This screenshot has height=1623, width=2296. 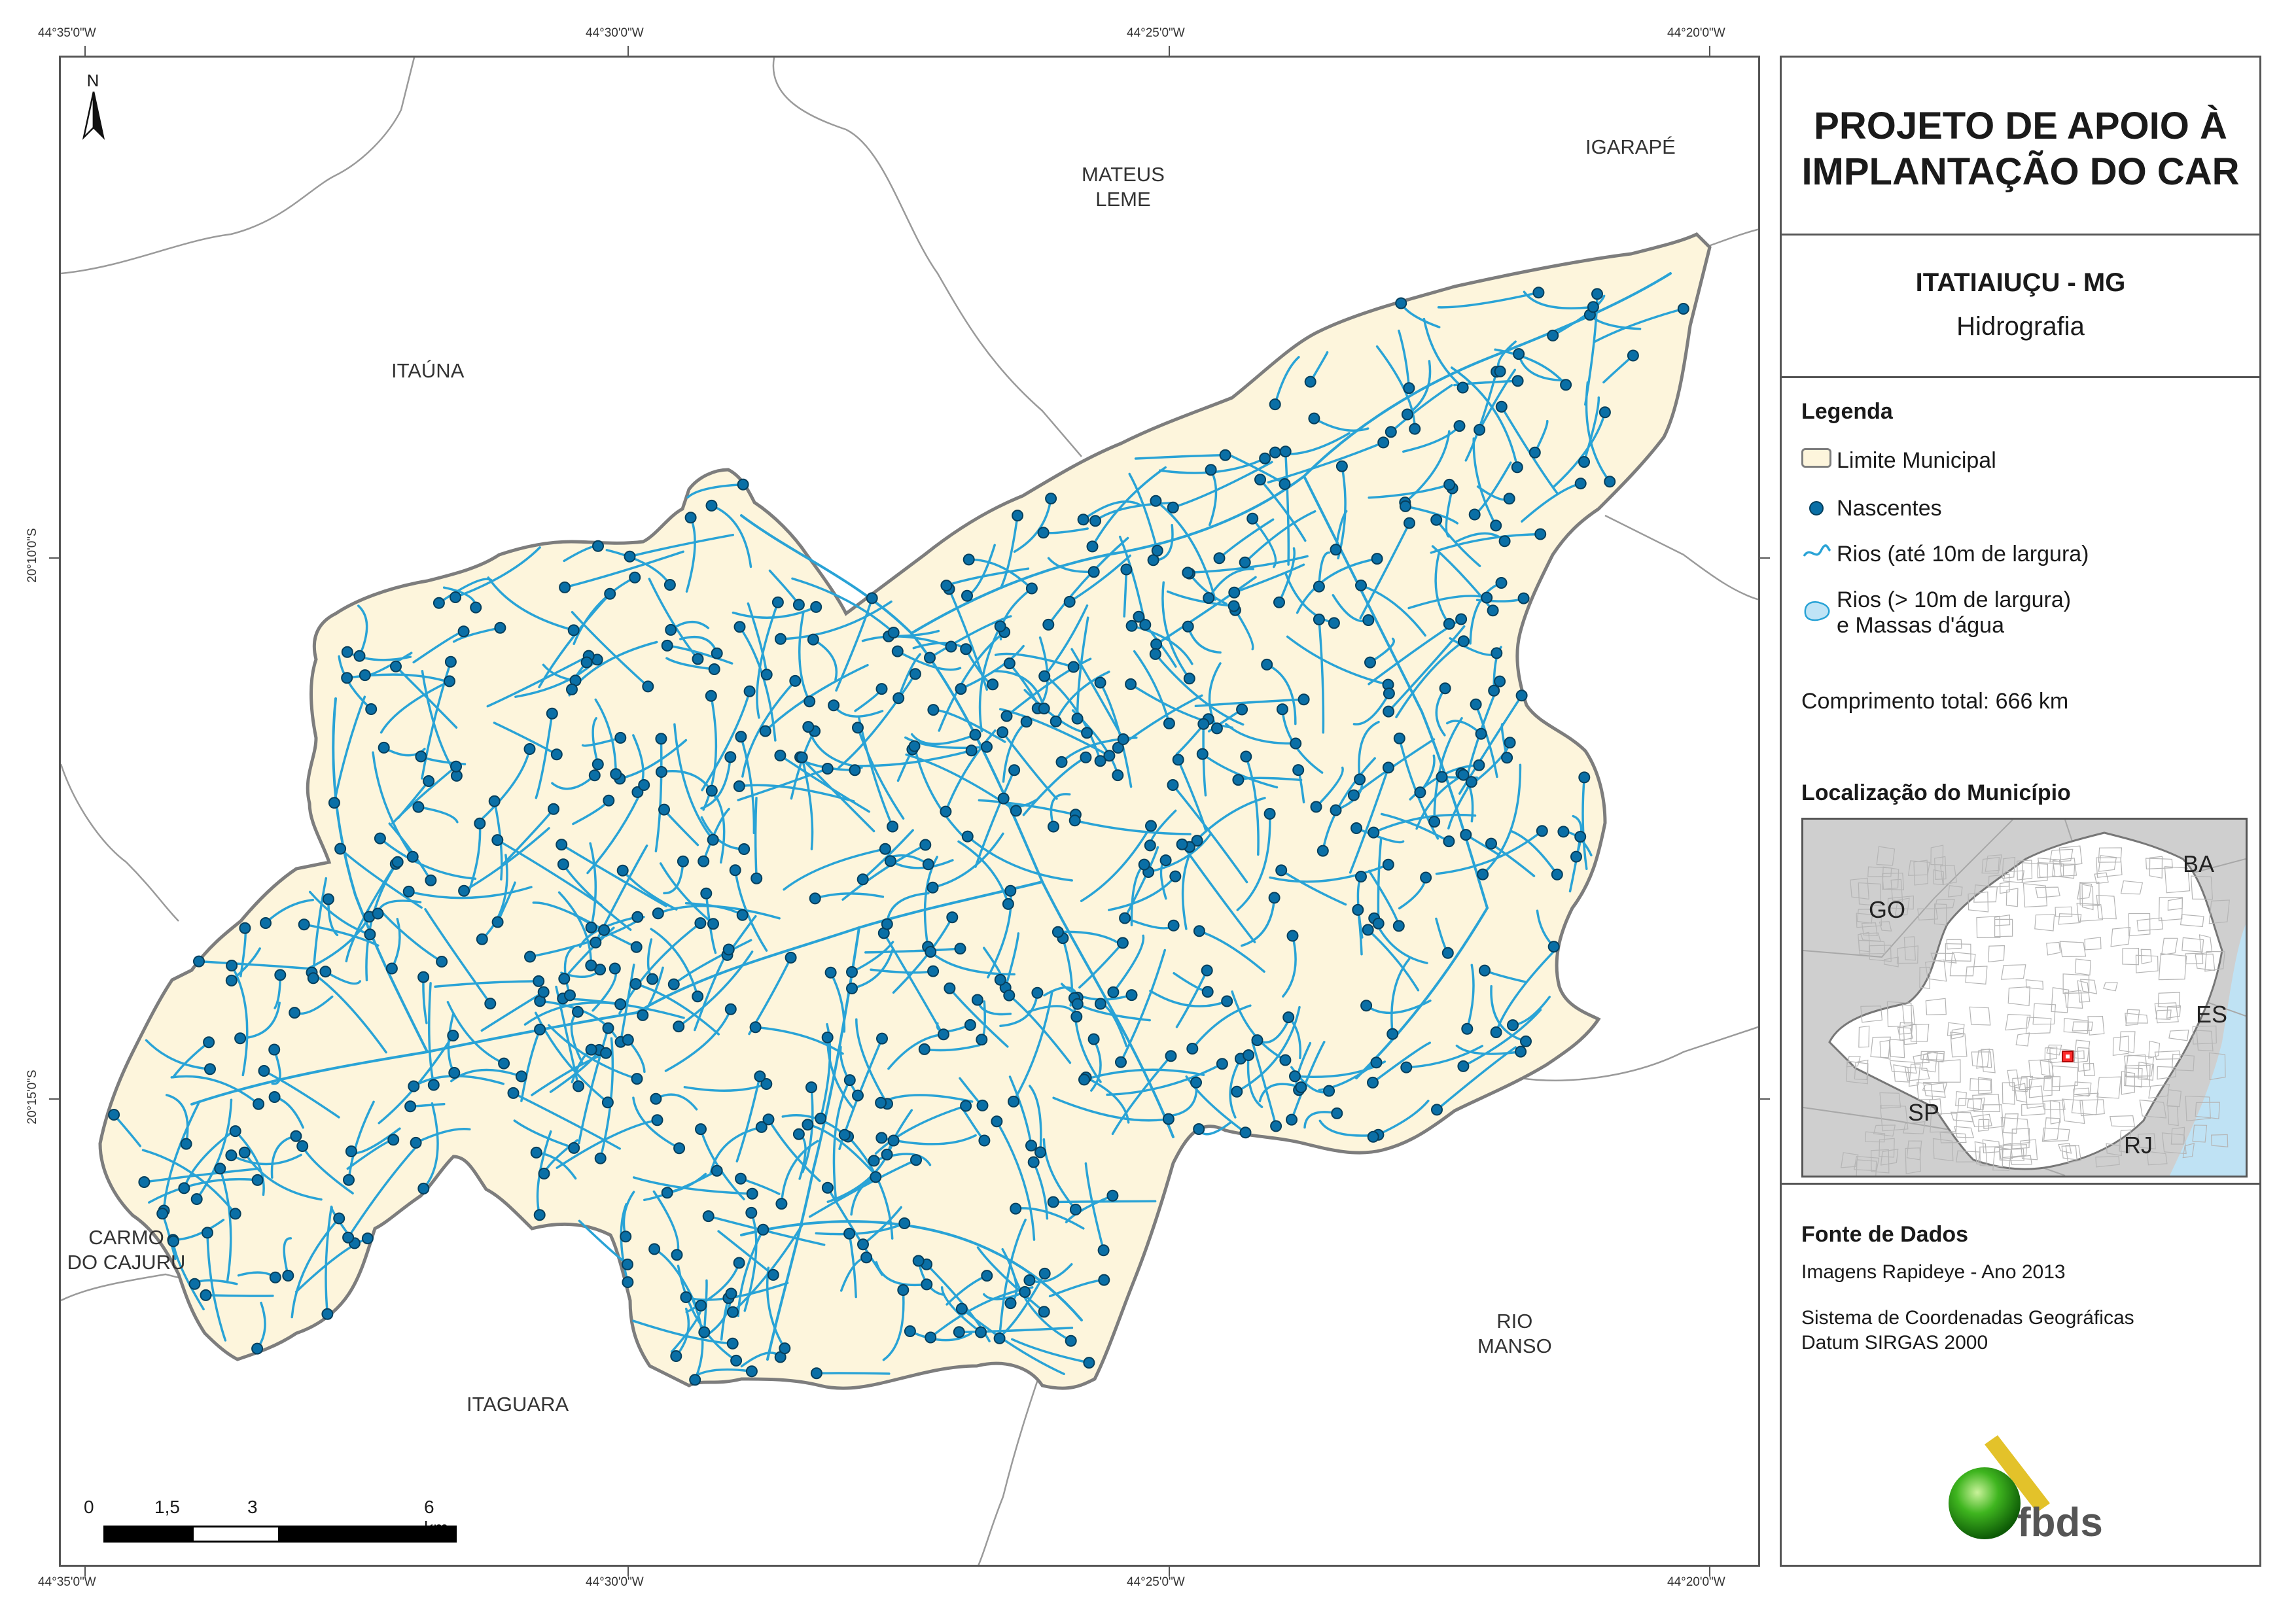 I want to click on water-body-icon, so click(x=1817, y=611).